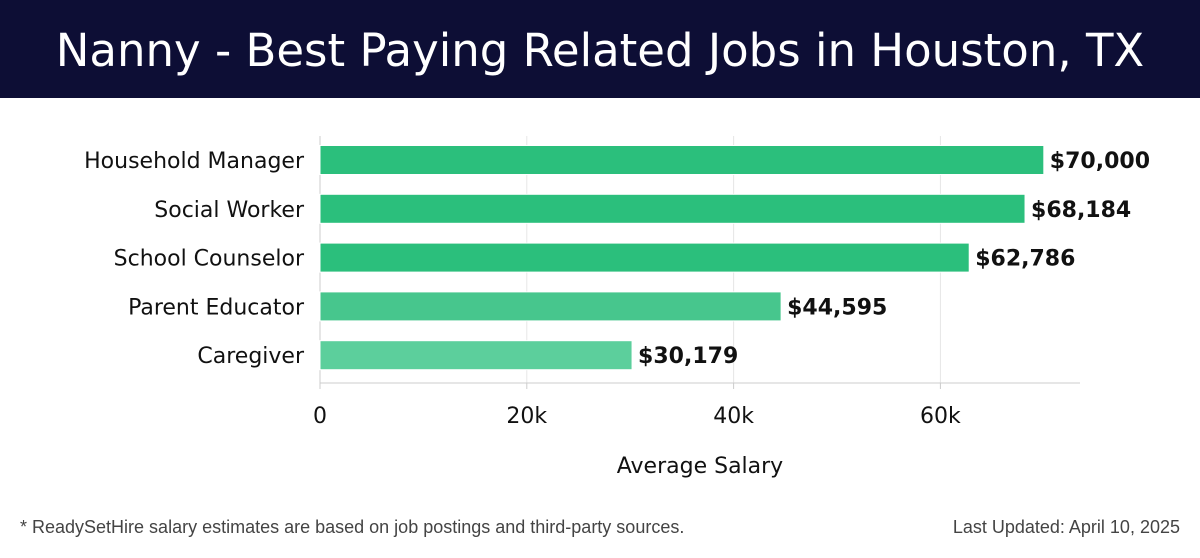 The image size is (1200, 558). What do you see at coordinates (229, 210) in the screenshot?
I see `category-label: Social Worker` at bounding box center [229, 210].